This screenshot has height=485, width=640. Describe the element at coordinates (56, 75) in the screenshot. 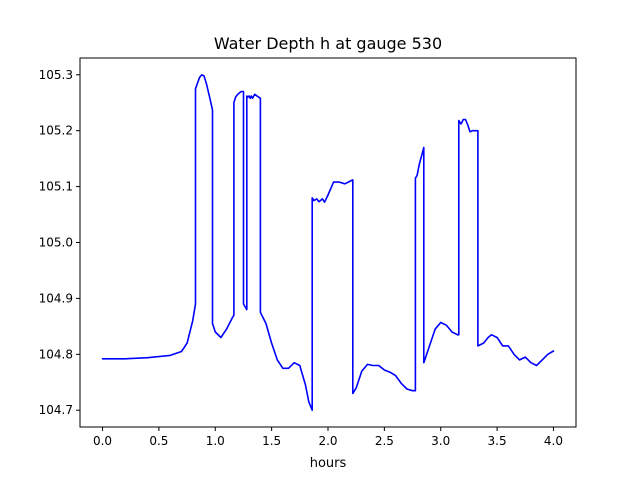

I see `y-tick-label: 105.3` at that location.